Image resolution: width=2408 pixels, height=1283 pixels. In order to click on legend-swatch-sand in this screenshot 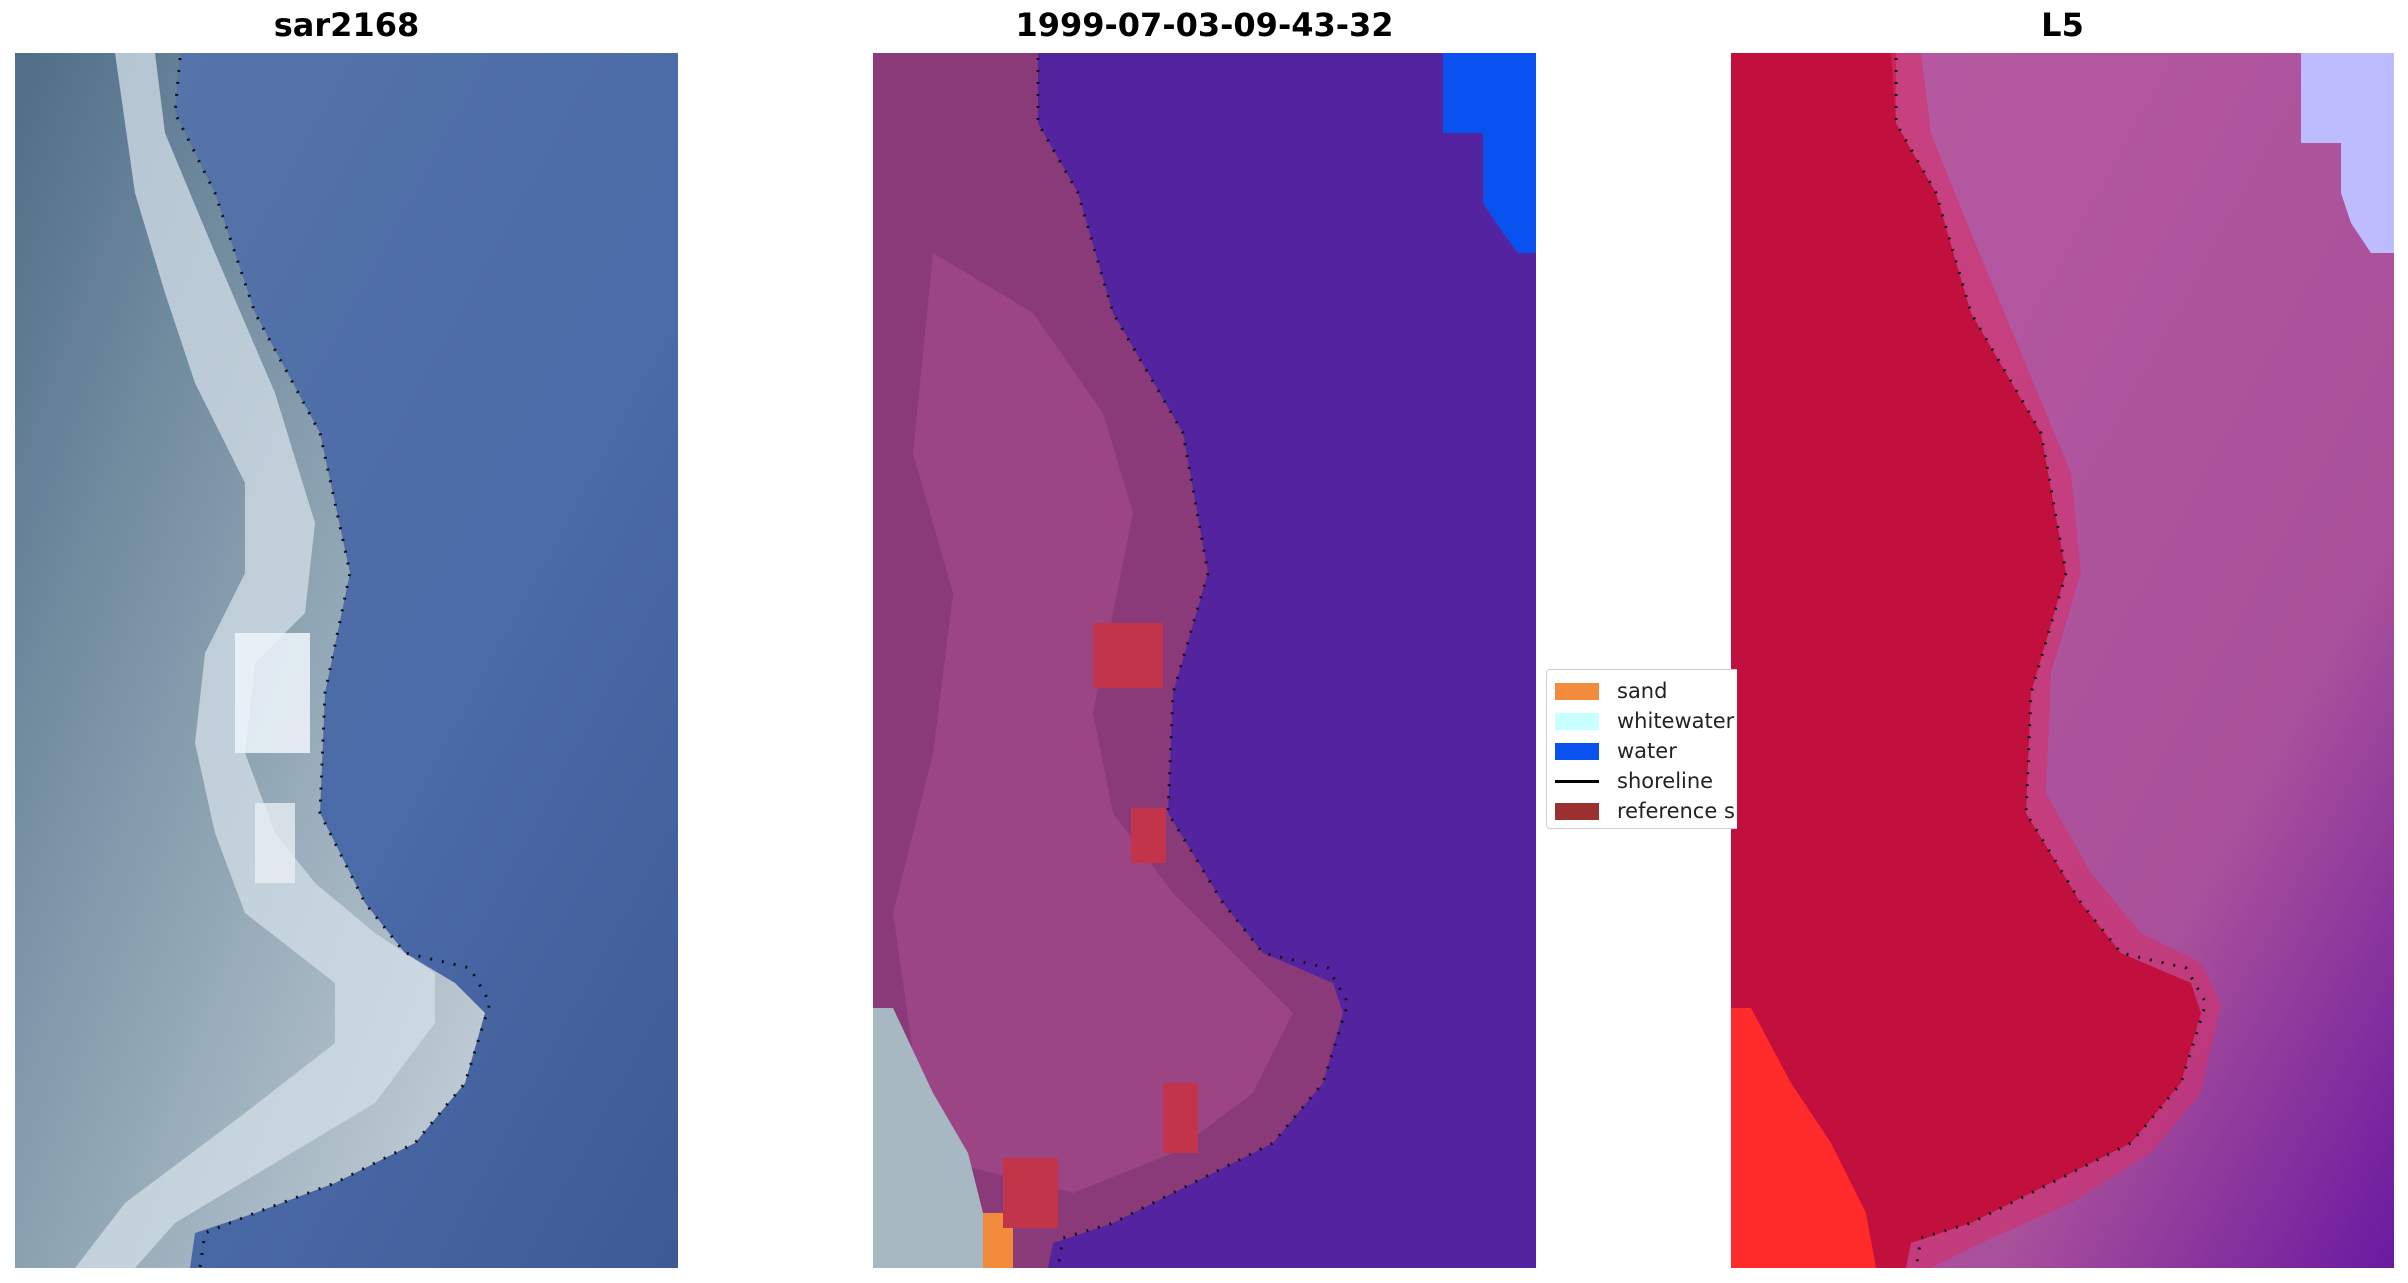, I will do `click(1577, 691)`.